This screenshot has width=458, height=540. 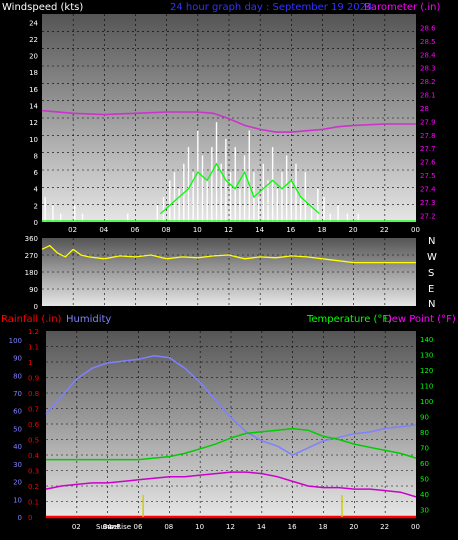 What do you see at coordinates (426, 340) in the screenshot?
I see `temperature-tick-label: 140` at bounding box center [426, 340].